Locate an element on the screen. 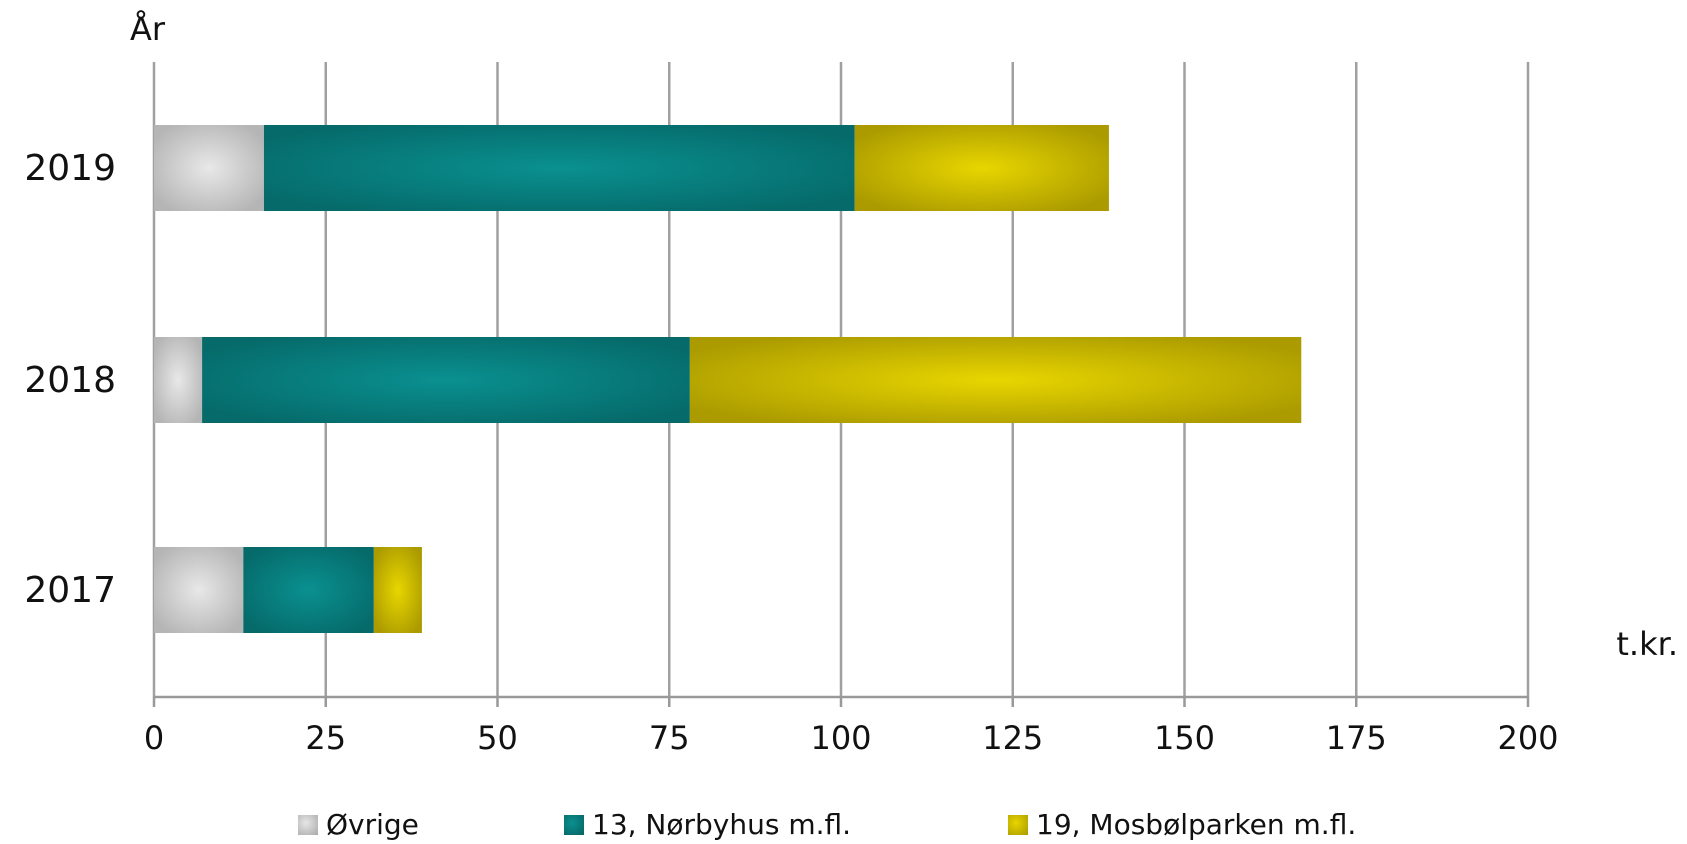  y-tick-label: 2017 is located at coordinates (70, 590).